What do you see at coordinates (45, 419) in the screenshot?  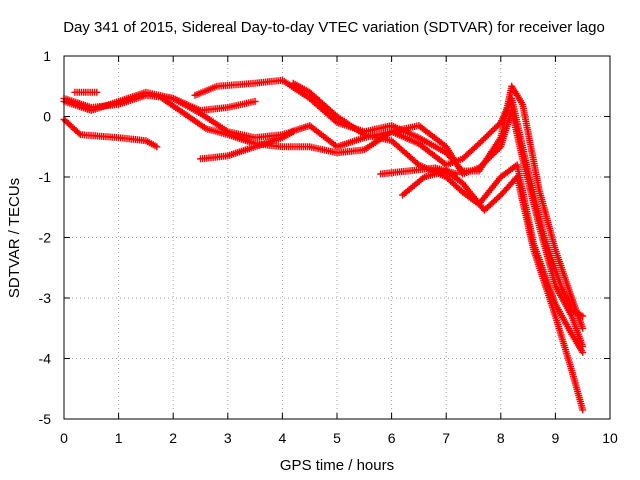 I see `y-tick-label: -5` at bounding box center [45, 419].